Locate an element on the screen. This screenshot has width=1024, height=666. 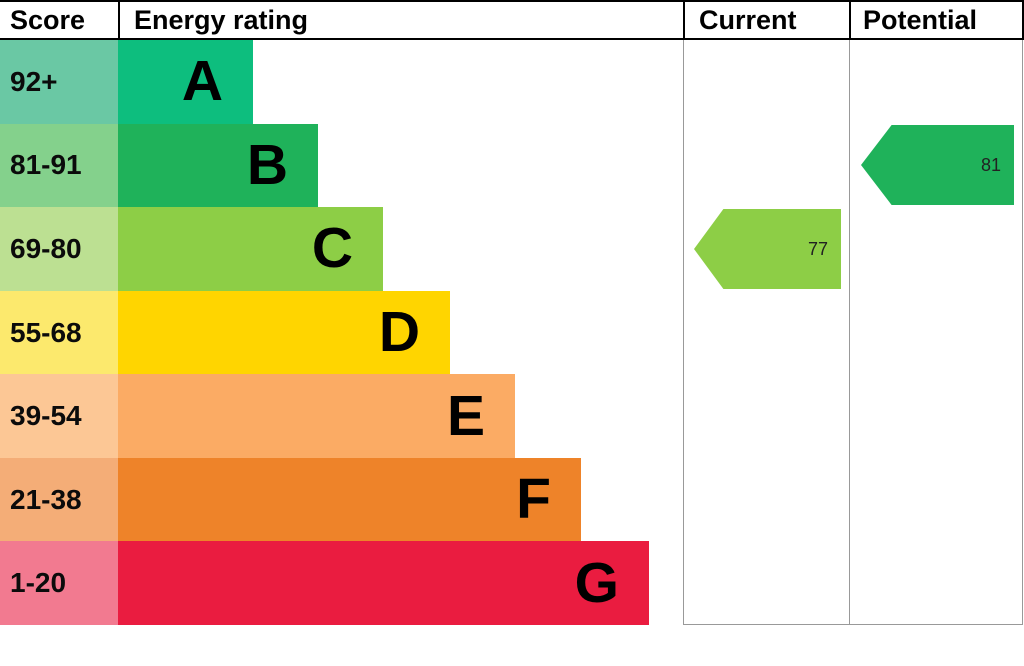
potential-column: 81 is located at coordinates (936, 332).